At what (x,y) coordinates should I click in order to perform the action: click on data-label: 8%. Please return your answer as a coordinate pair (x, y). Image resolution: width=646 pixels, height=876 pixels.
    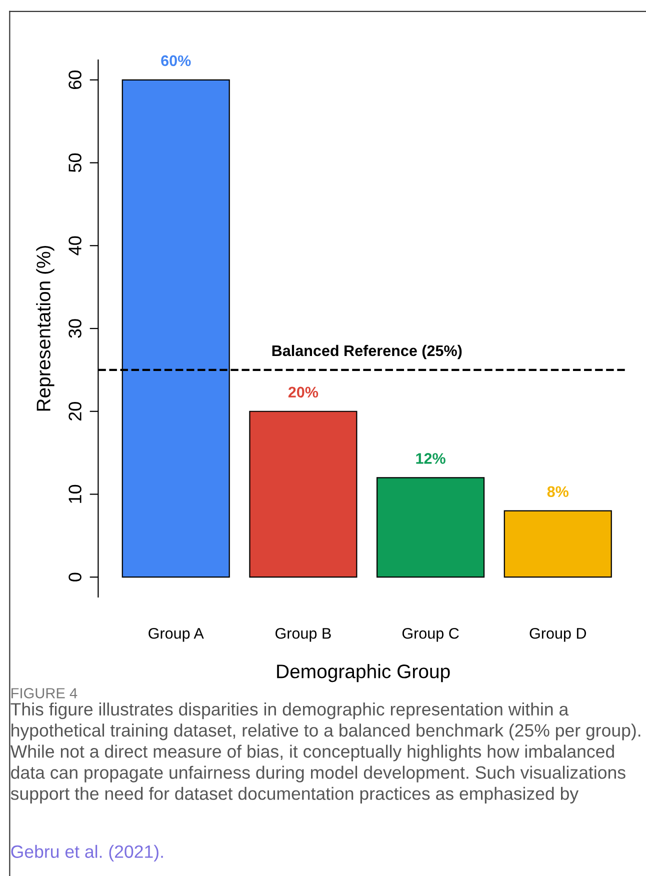
    Looking at the image, I should click on (558, 492).